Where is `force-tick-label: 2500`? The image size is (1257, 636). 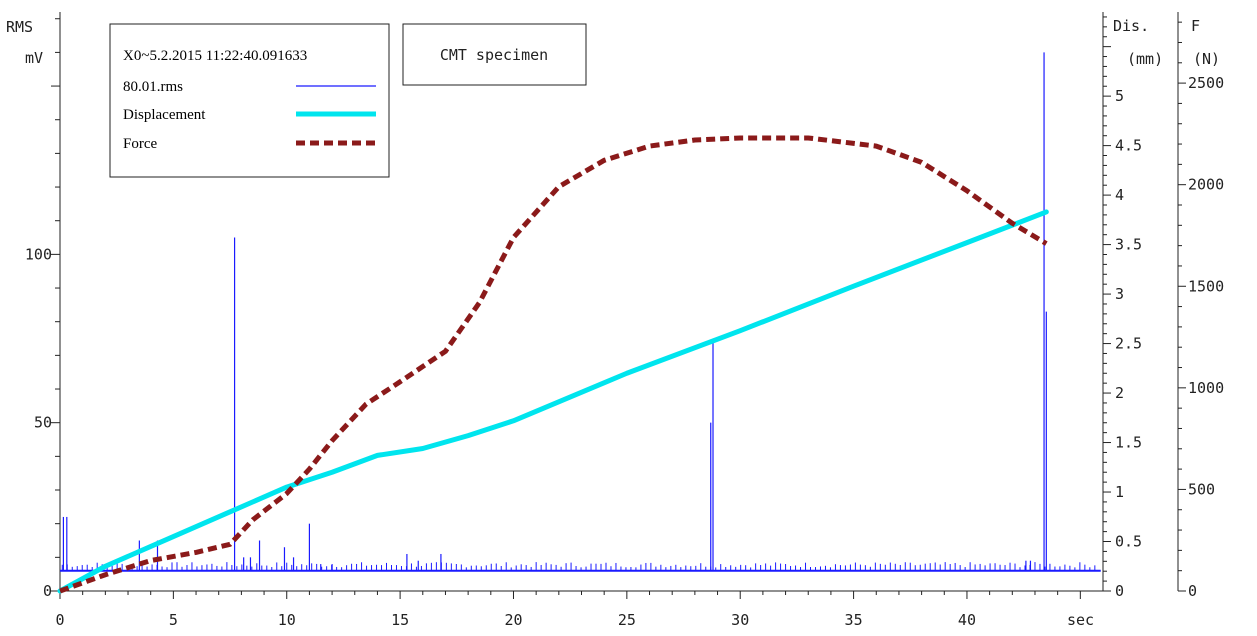
force-tick-label: 2500 is located at coordinates (1206, 83).